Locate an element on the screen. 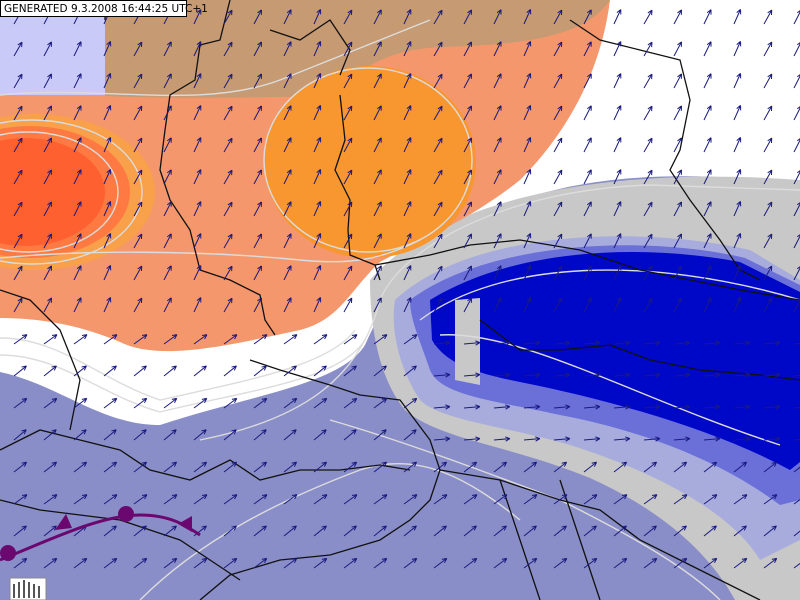  field-gray-patch is located at coordinates (467, 341).